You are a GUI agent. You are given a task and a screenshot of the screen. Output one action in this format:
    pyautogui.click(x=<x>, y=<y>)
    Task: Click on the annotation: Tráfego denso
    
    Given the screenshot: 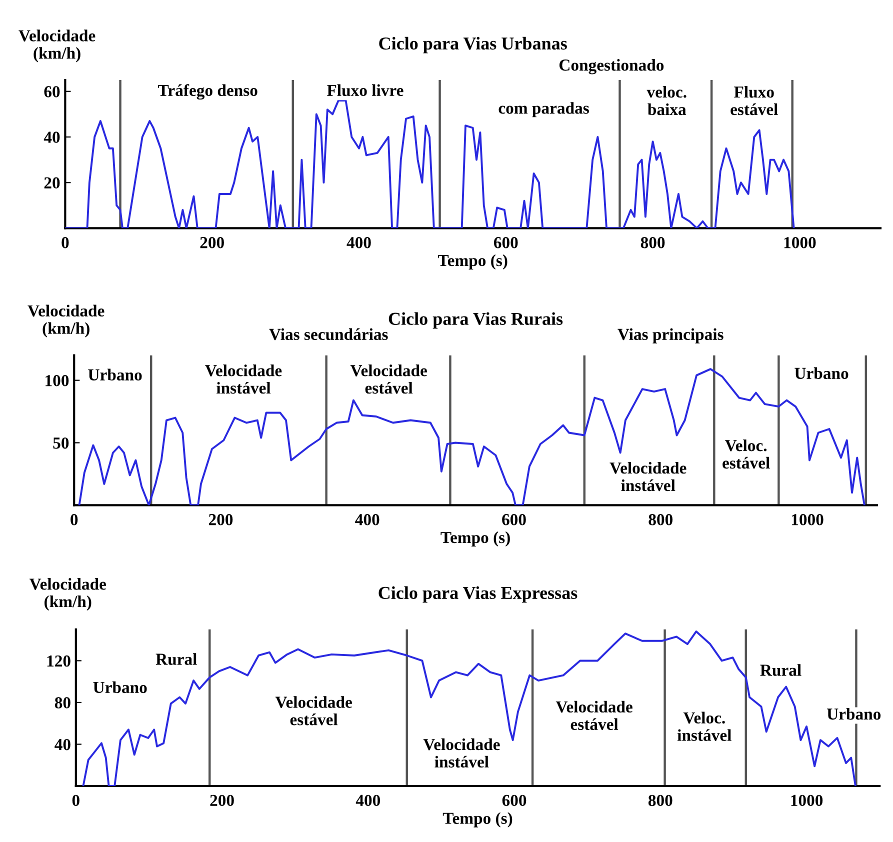 What is the action you would take?
    pyautogui.click(x=208, y=92)
    